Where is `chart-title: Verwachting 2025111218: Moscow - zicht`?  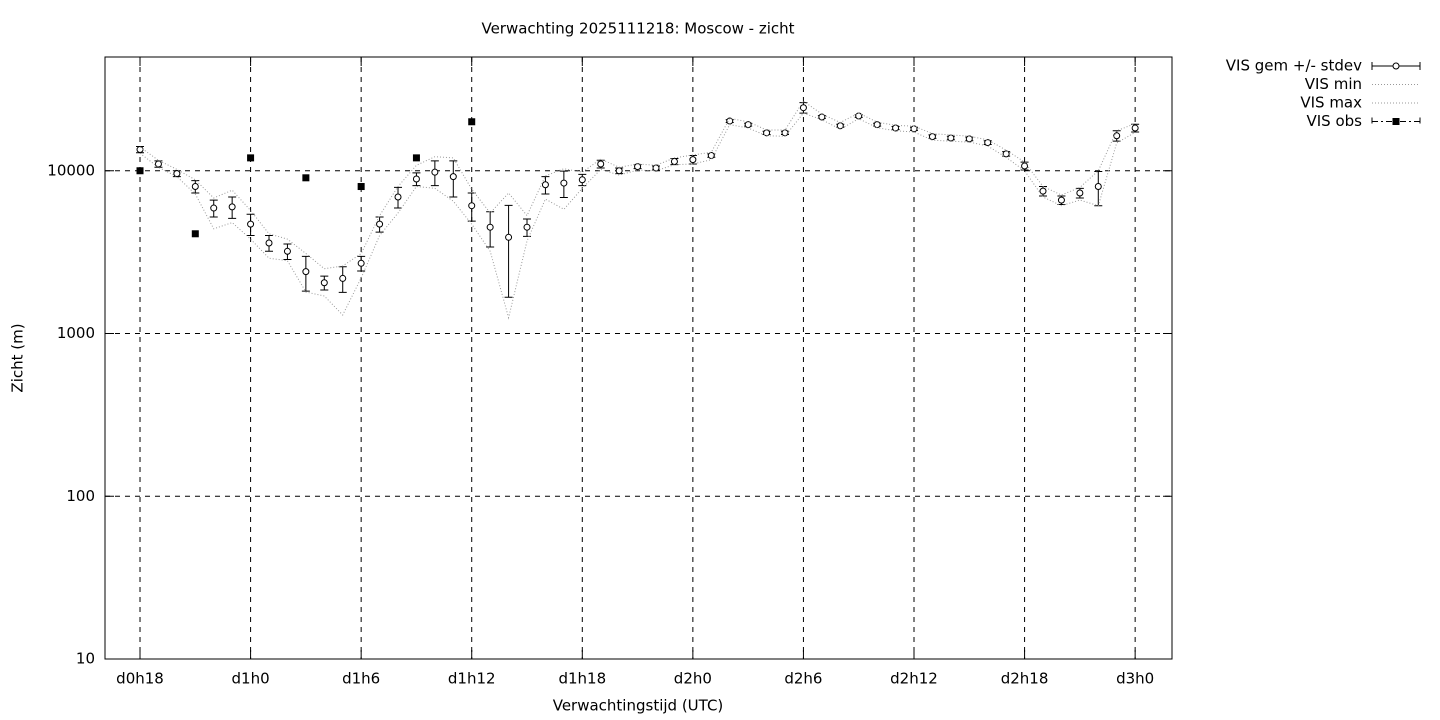
chart-title: Verwachting 2025111218: Moscow - zicht is located at coordinates (637, 29).